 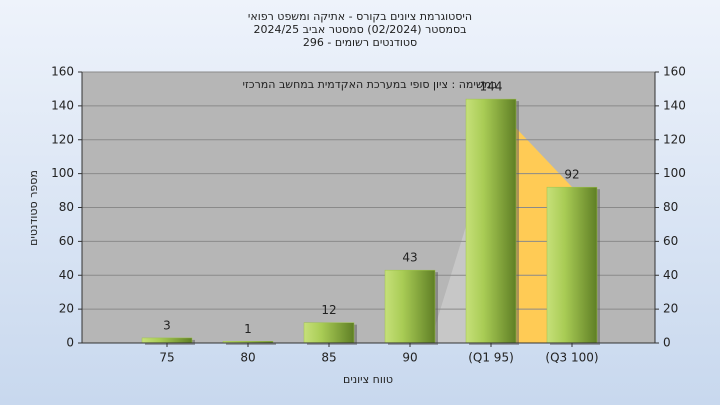 What do you see at coordinates (166, 358) in the screenshot?
I see `x-tick-label: 75` at bounding box center [166, 358].